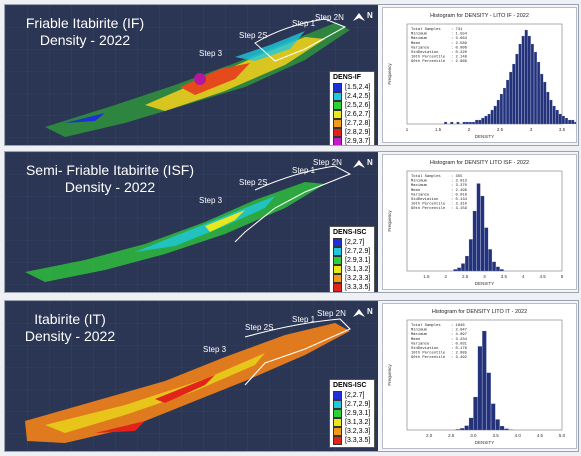 Image resolution: width=581 pixels, height=456 pixels. I want to click on legend-item: [2.9,3.7], so click(352, 141).